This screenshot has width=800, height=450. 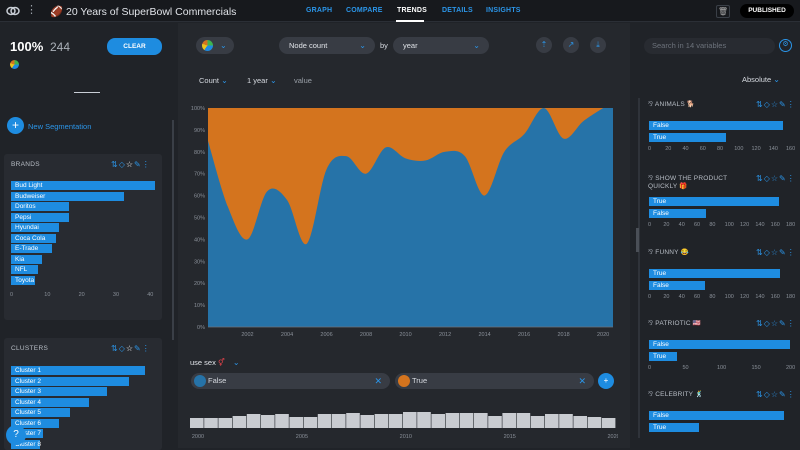 I want to click on left-scrollbar, so click(x=173, y=230).